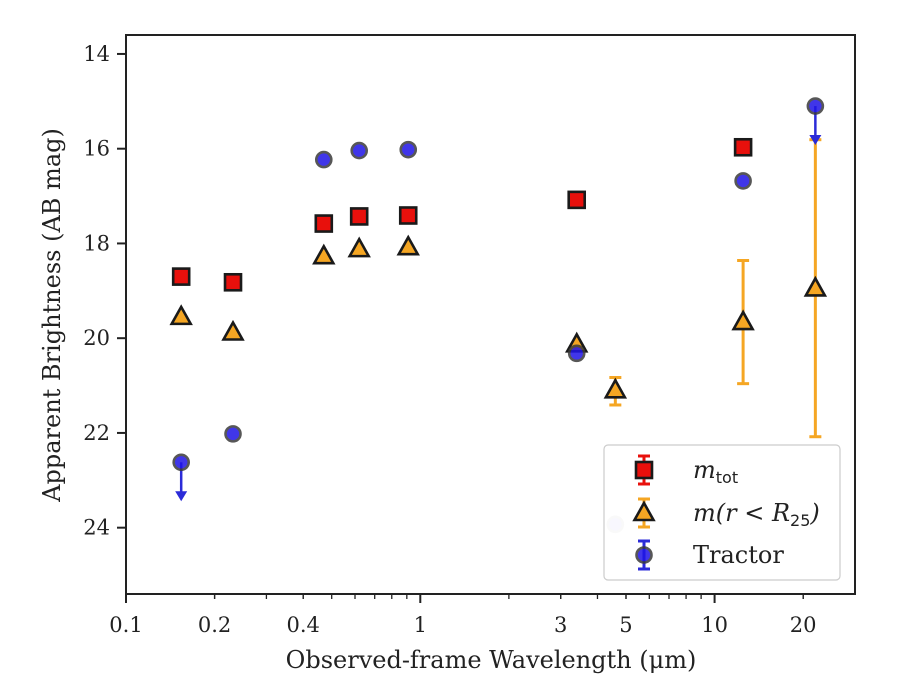 The height and width of the screenshot is (700, 900). I want to click on legend-box, so click(722, 512).